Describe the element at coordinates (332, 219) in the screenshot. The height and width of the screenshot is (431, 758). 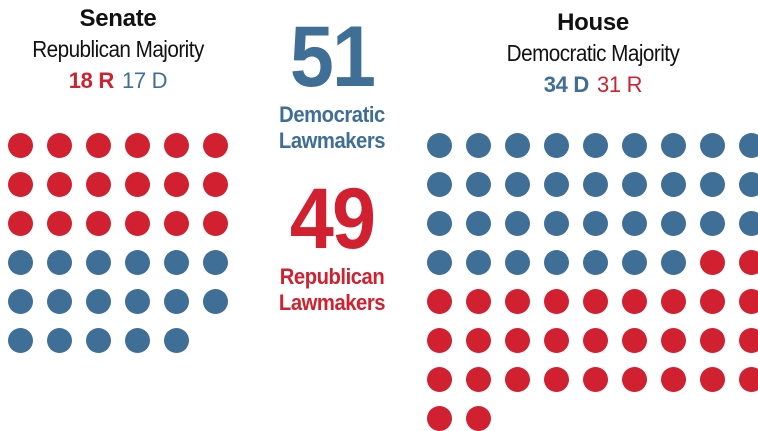
I see `republican-total-number: 49` at that location.